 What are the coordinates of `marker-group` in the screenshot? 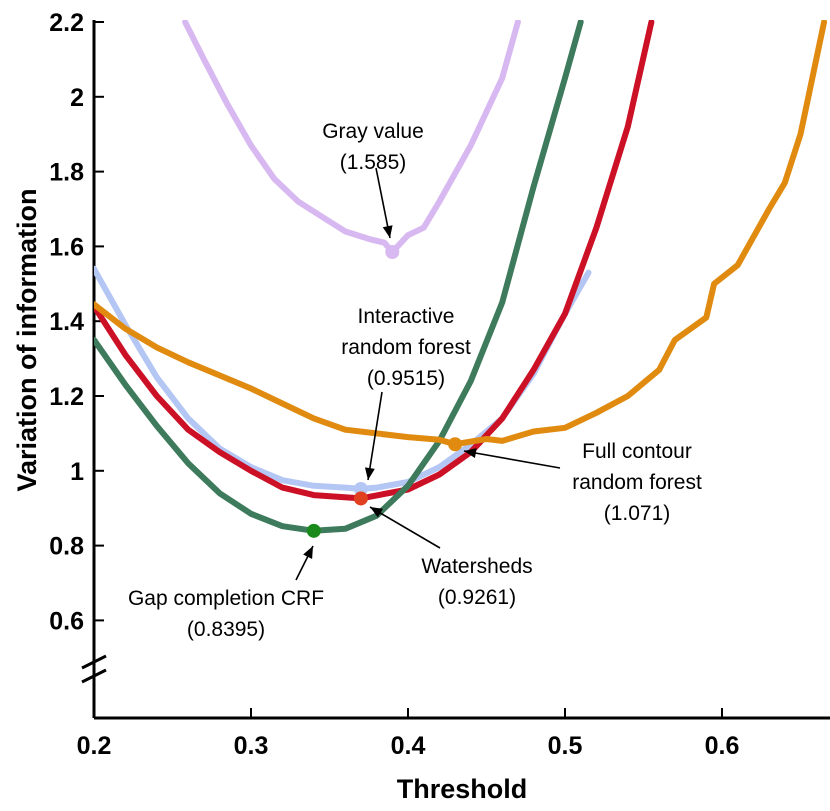 It's located at (384, 391).